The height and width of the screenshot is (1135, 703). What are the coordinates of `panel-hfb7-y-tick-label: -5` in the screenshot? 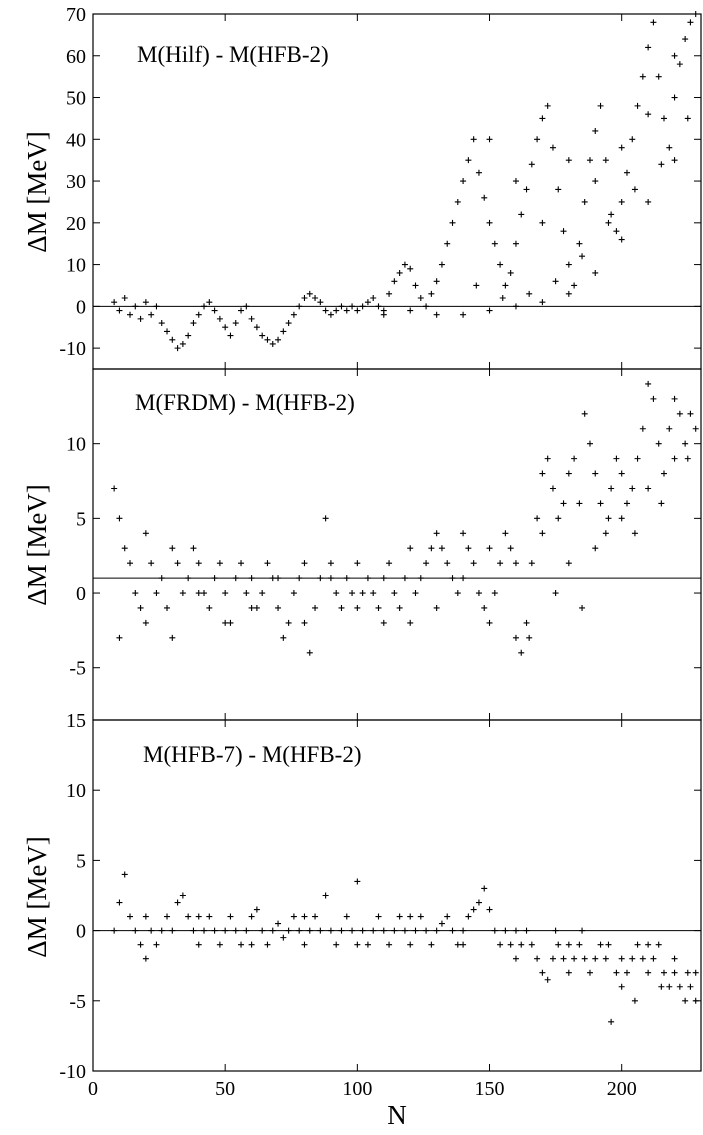 It's located at (77, 1002).